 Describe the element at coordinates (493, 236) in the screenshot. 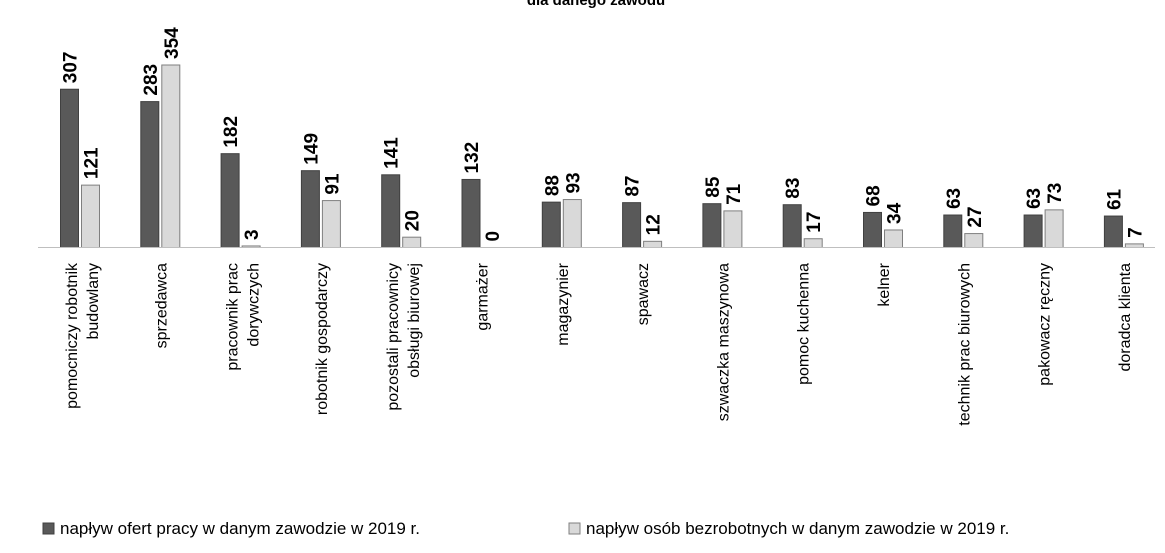

I see `data-label: 0` at that location.